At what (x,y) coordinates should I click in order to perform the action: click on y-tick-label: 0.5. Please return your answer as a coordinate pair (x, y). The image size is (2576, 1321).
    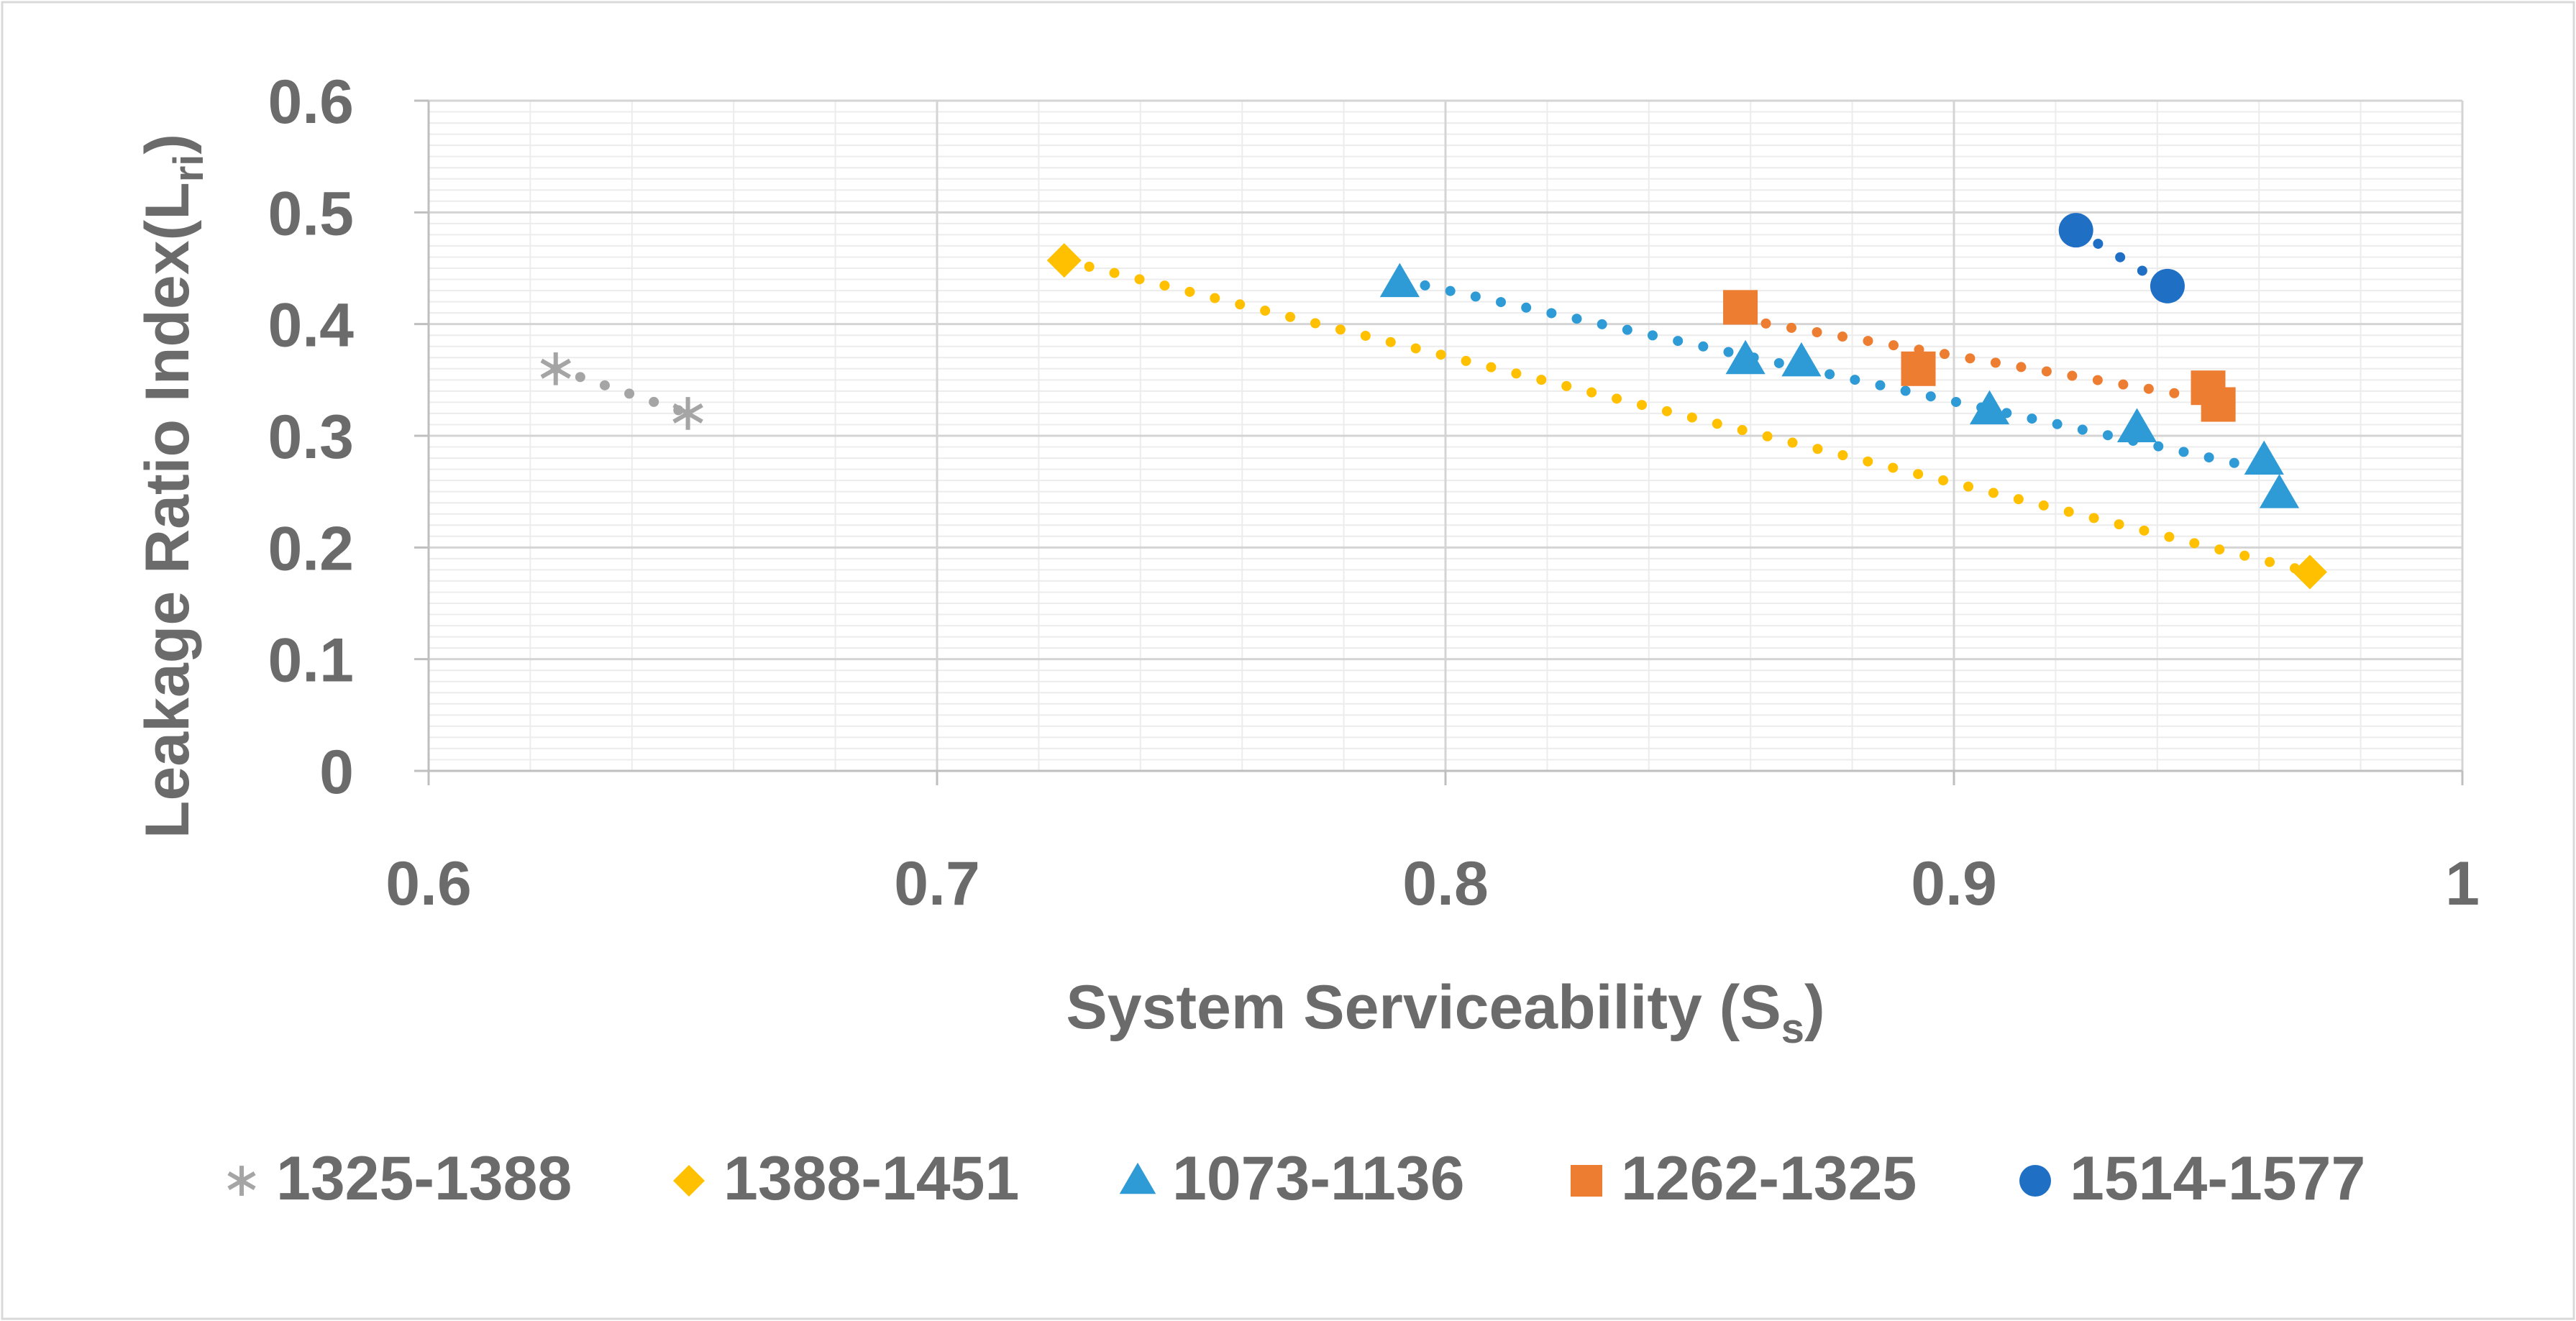
    Looking at the image, I should click on (311, 214).